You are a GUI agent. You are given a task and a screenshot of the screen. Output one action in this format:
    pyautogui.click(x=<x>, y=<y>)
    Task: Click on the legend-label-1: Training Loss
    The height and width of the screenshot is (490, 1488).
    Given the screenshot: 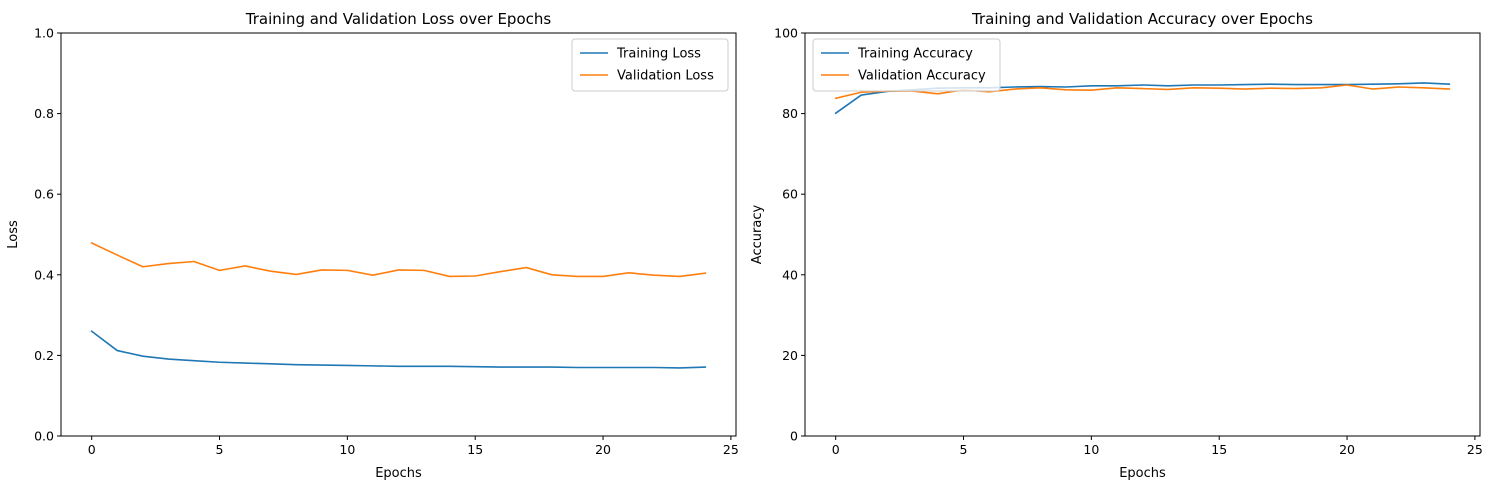 What is the action you would take?
    pyautogui.click(x=658, y=54)
    